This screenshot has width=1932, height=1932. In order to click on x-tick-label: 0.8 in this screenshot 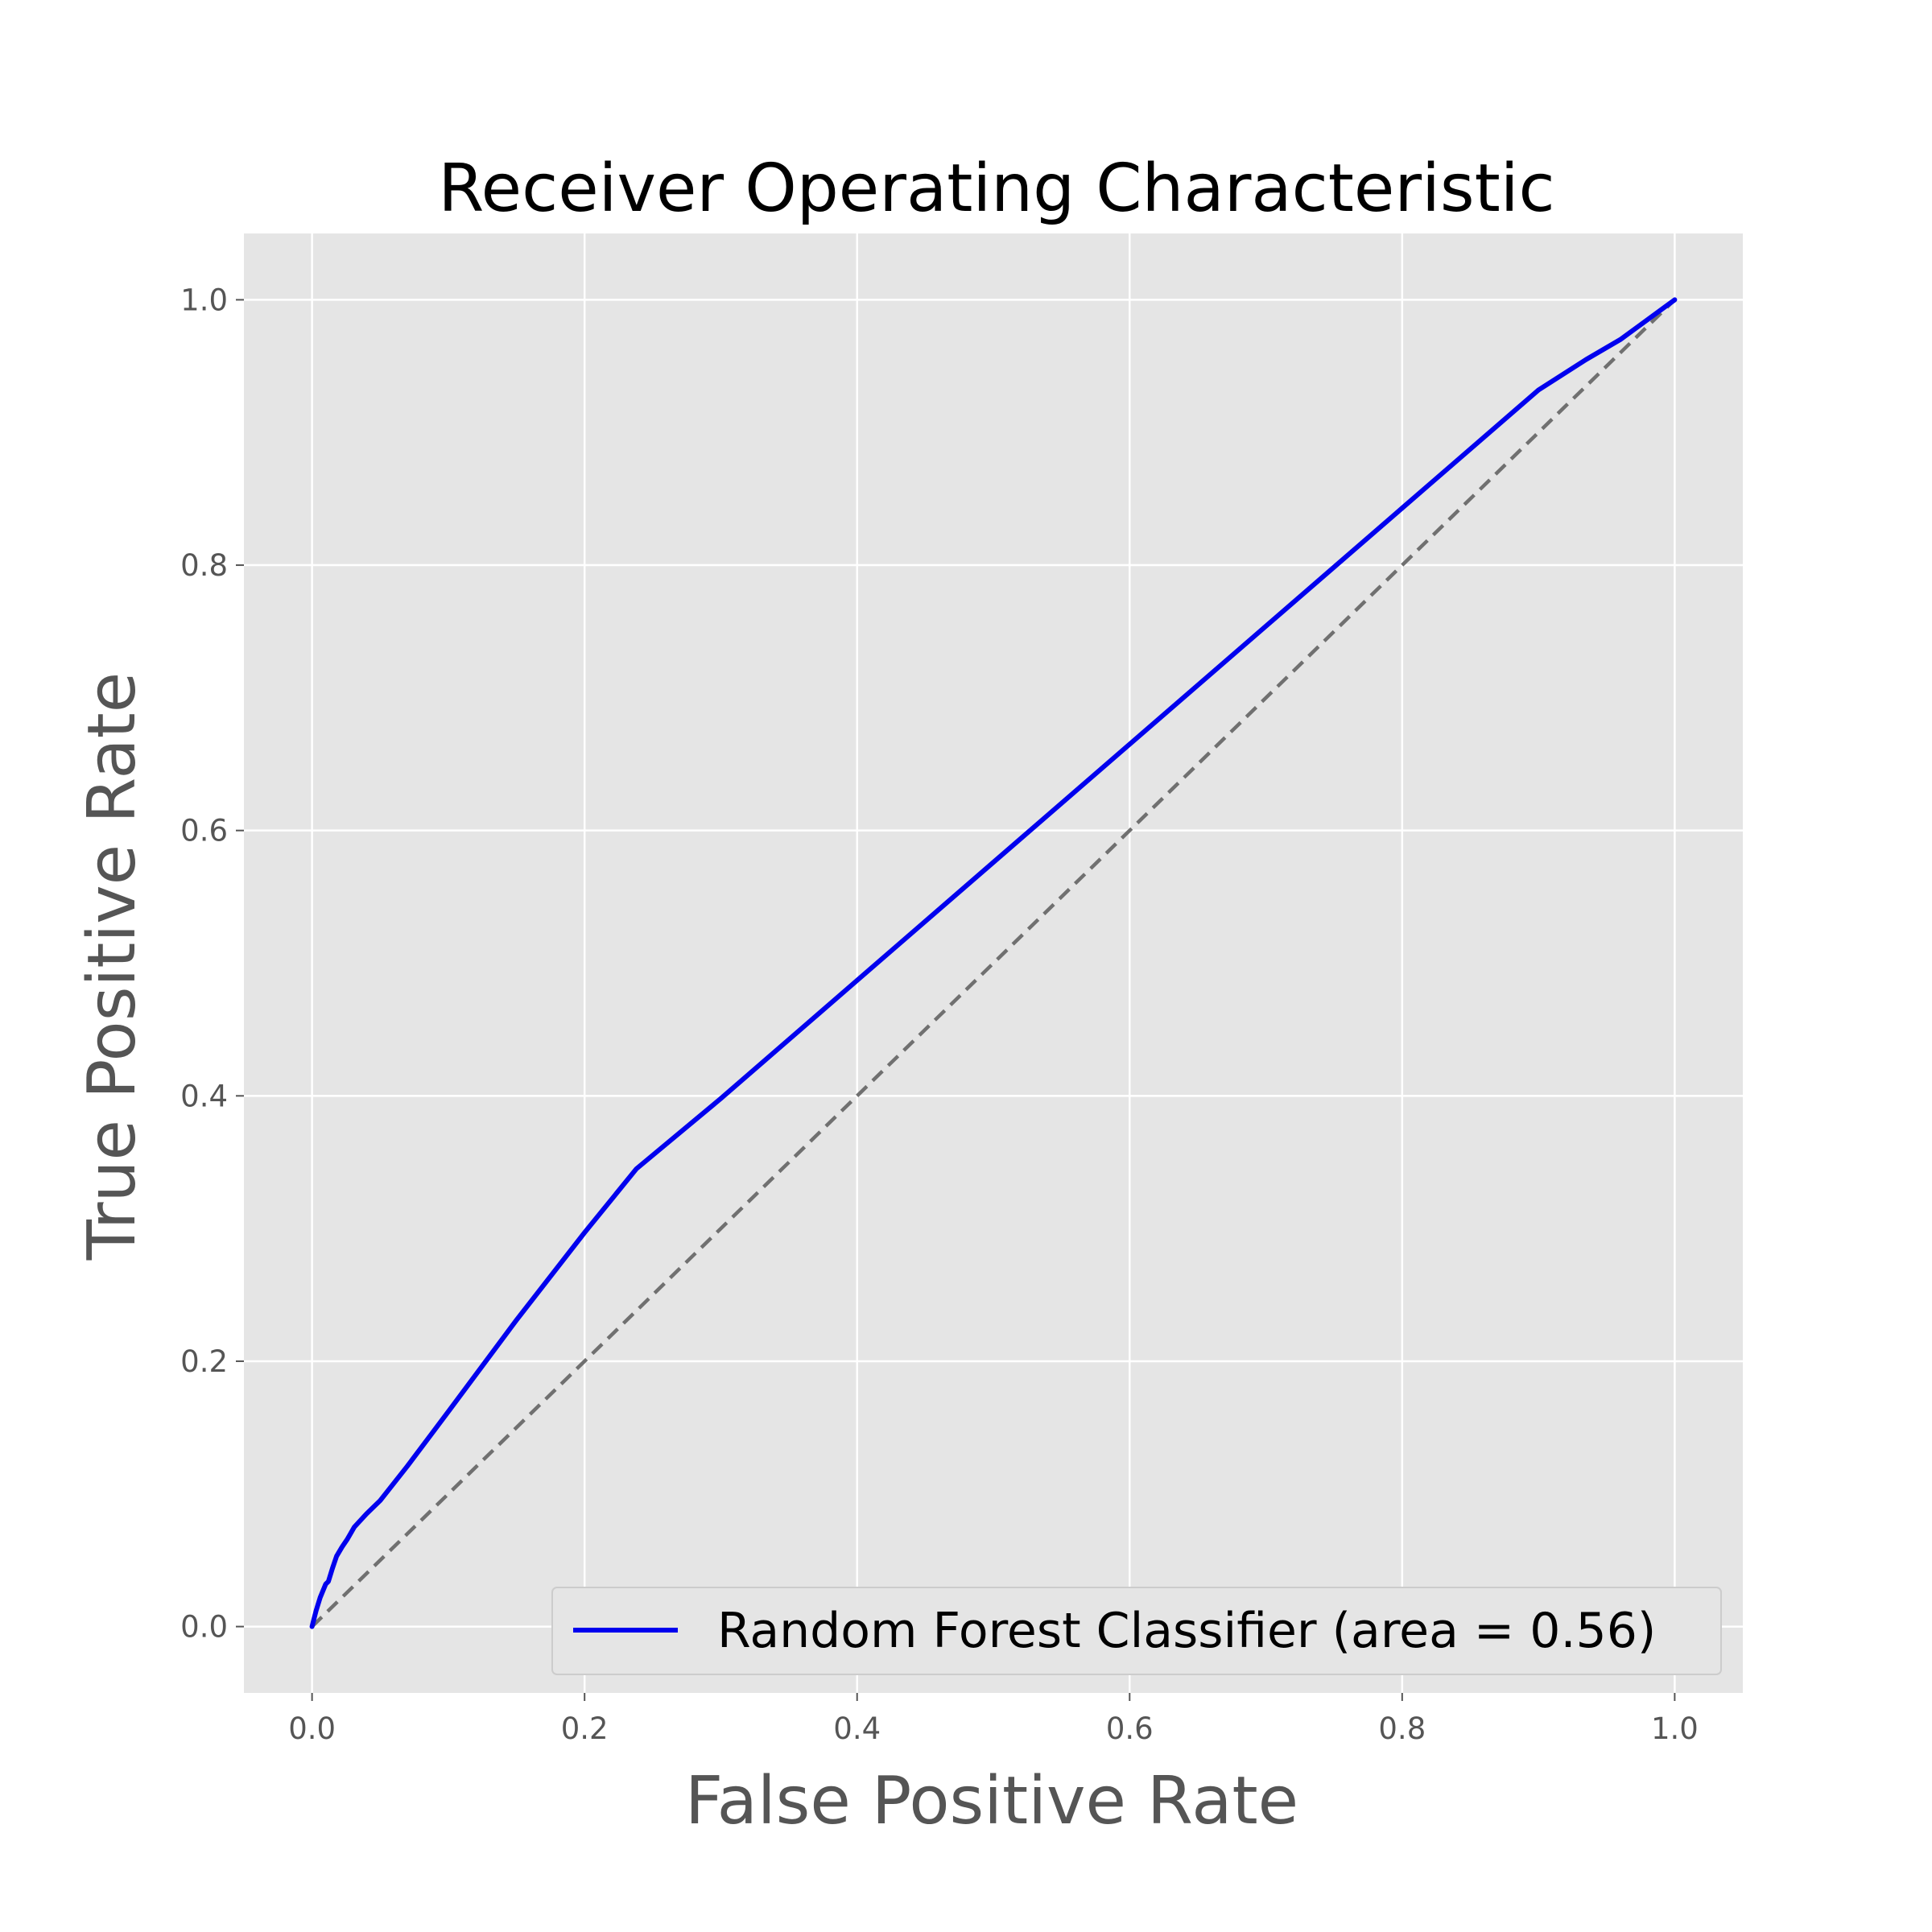, I will do `click(1402, 1728)`.